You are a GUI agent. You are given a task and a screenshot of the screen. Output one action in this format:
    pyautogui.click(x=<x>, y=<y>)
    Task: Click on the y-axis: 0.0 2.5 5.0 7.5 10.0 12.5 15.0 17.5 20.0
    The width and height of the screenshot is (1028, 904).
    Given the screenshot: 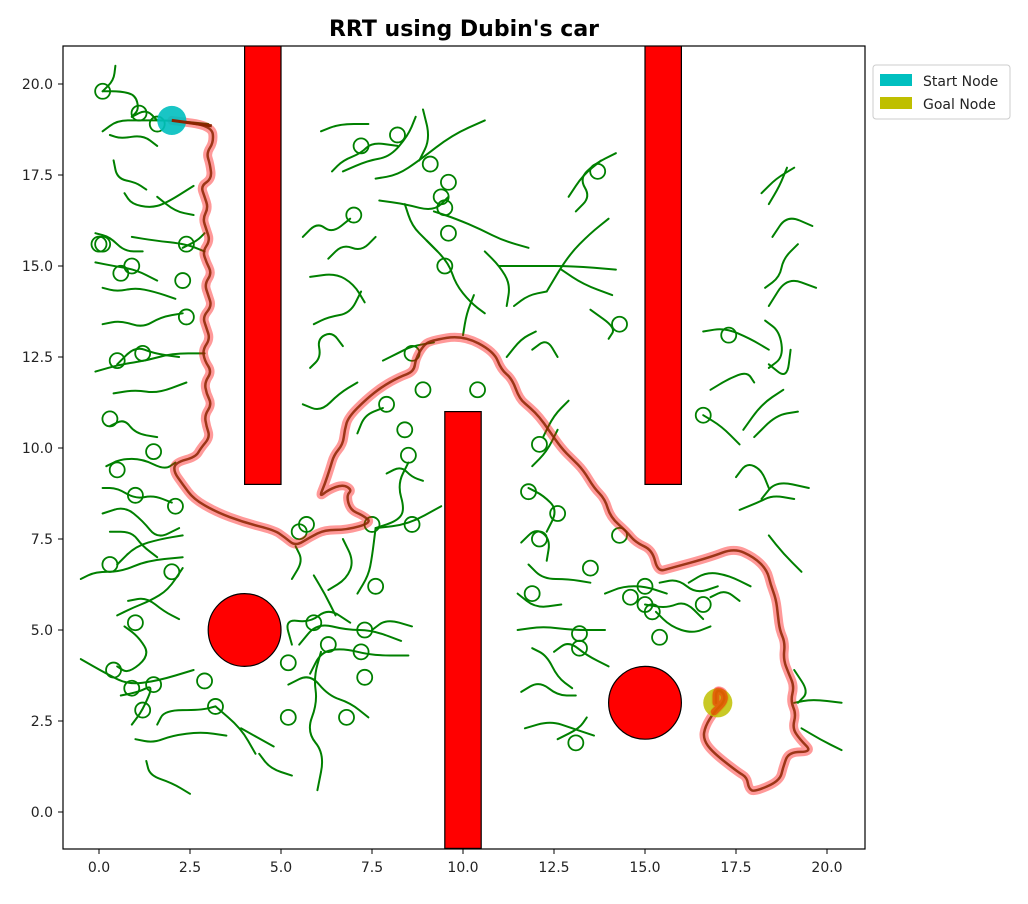 What is the action you would take?
    pyautogui.click(x=42, y=449)
    